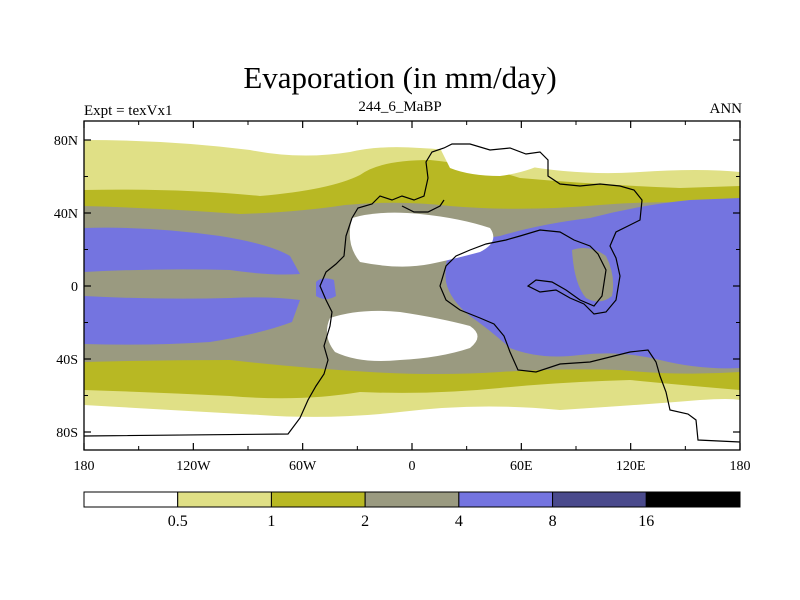 The width and height of the screenshot is (800, 600). Describe the element at coordinates (421, 239) in the screenshot. I see `field-white-continent-north` at that location.